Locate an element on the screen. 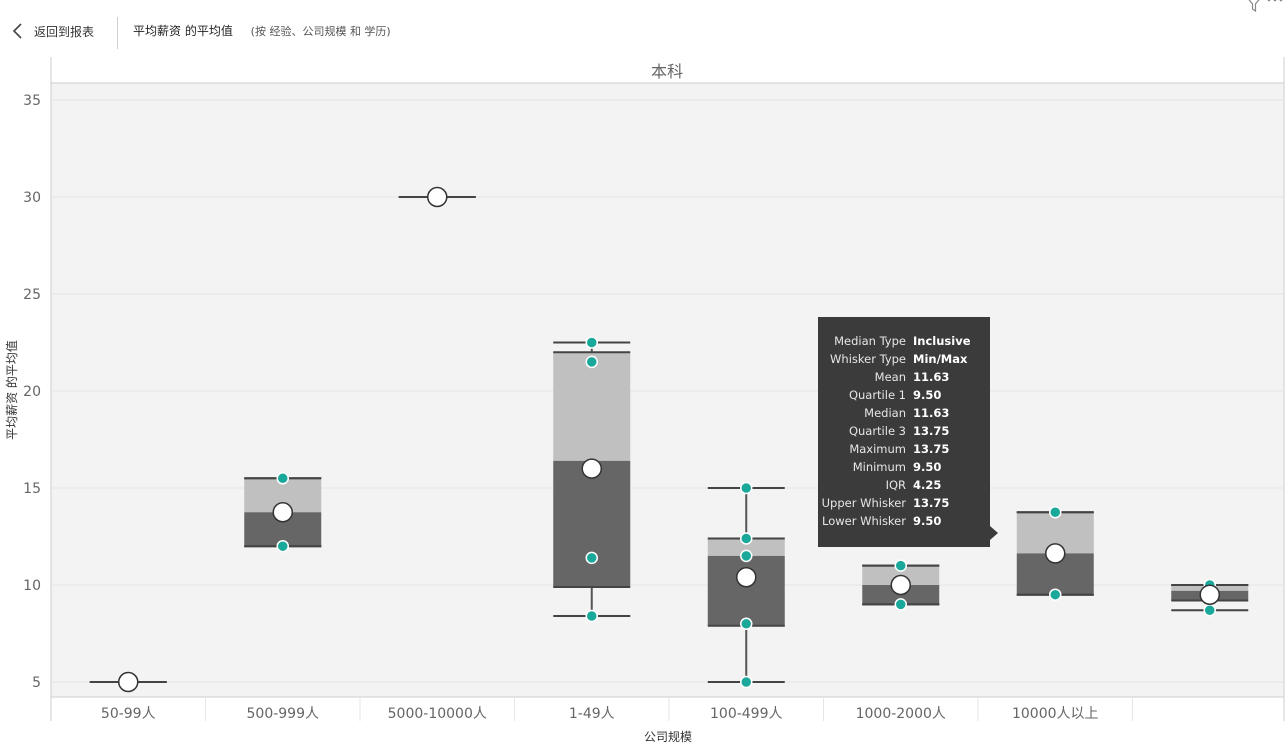 This screenshot has width=1287, height=745. tooltip-label: Upper Whisker is located at coordinates (863, 503).